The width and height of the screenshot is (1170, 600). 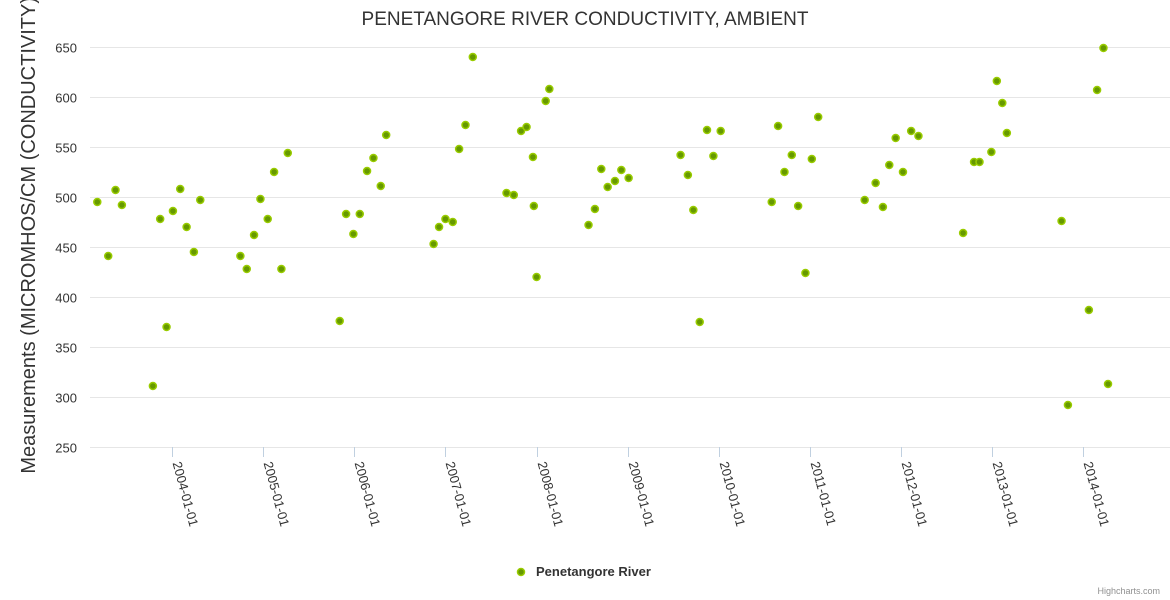 What do you see at coordinates (66, 198) in the screenshot?
I see `y-tick-label: 500` at bounding box center [66, 198].